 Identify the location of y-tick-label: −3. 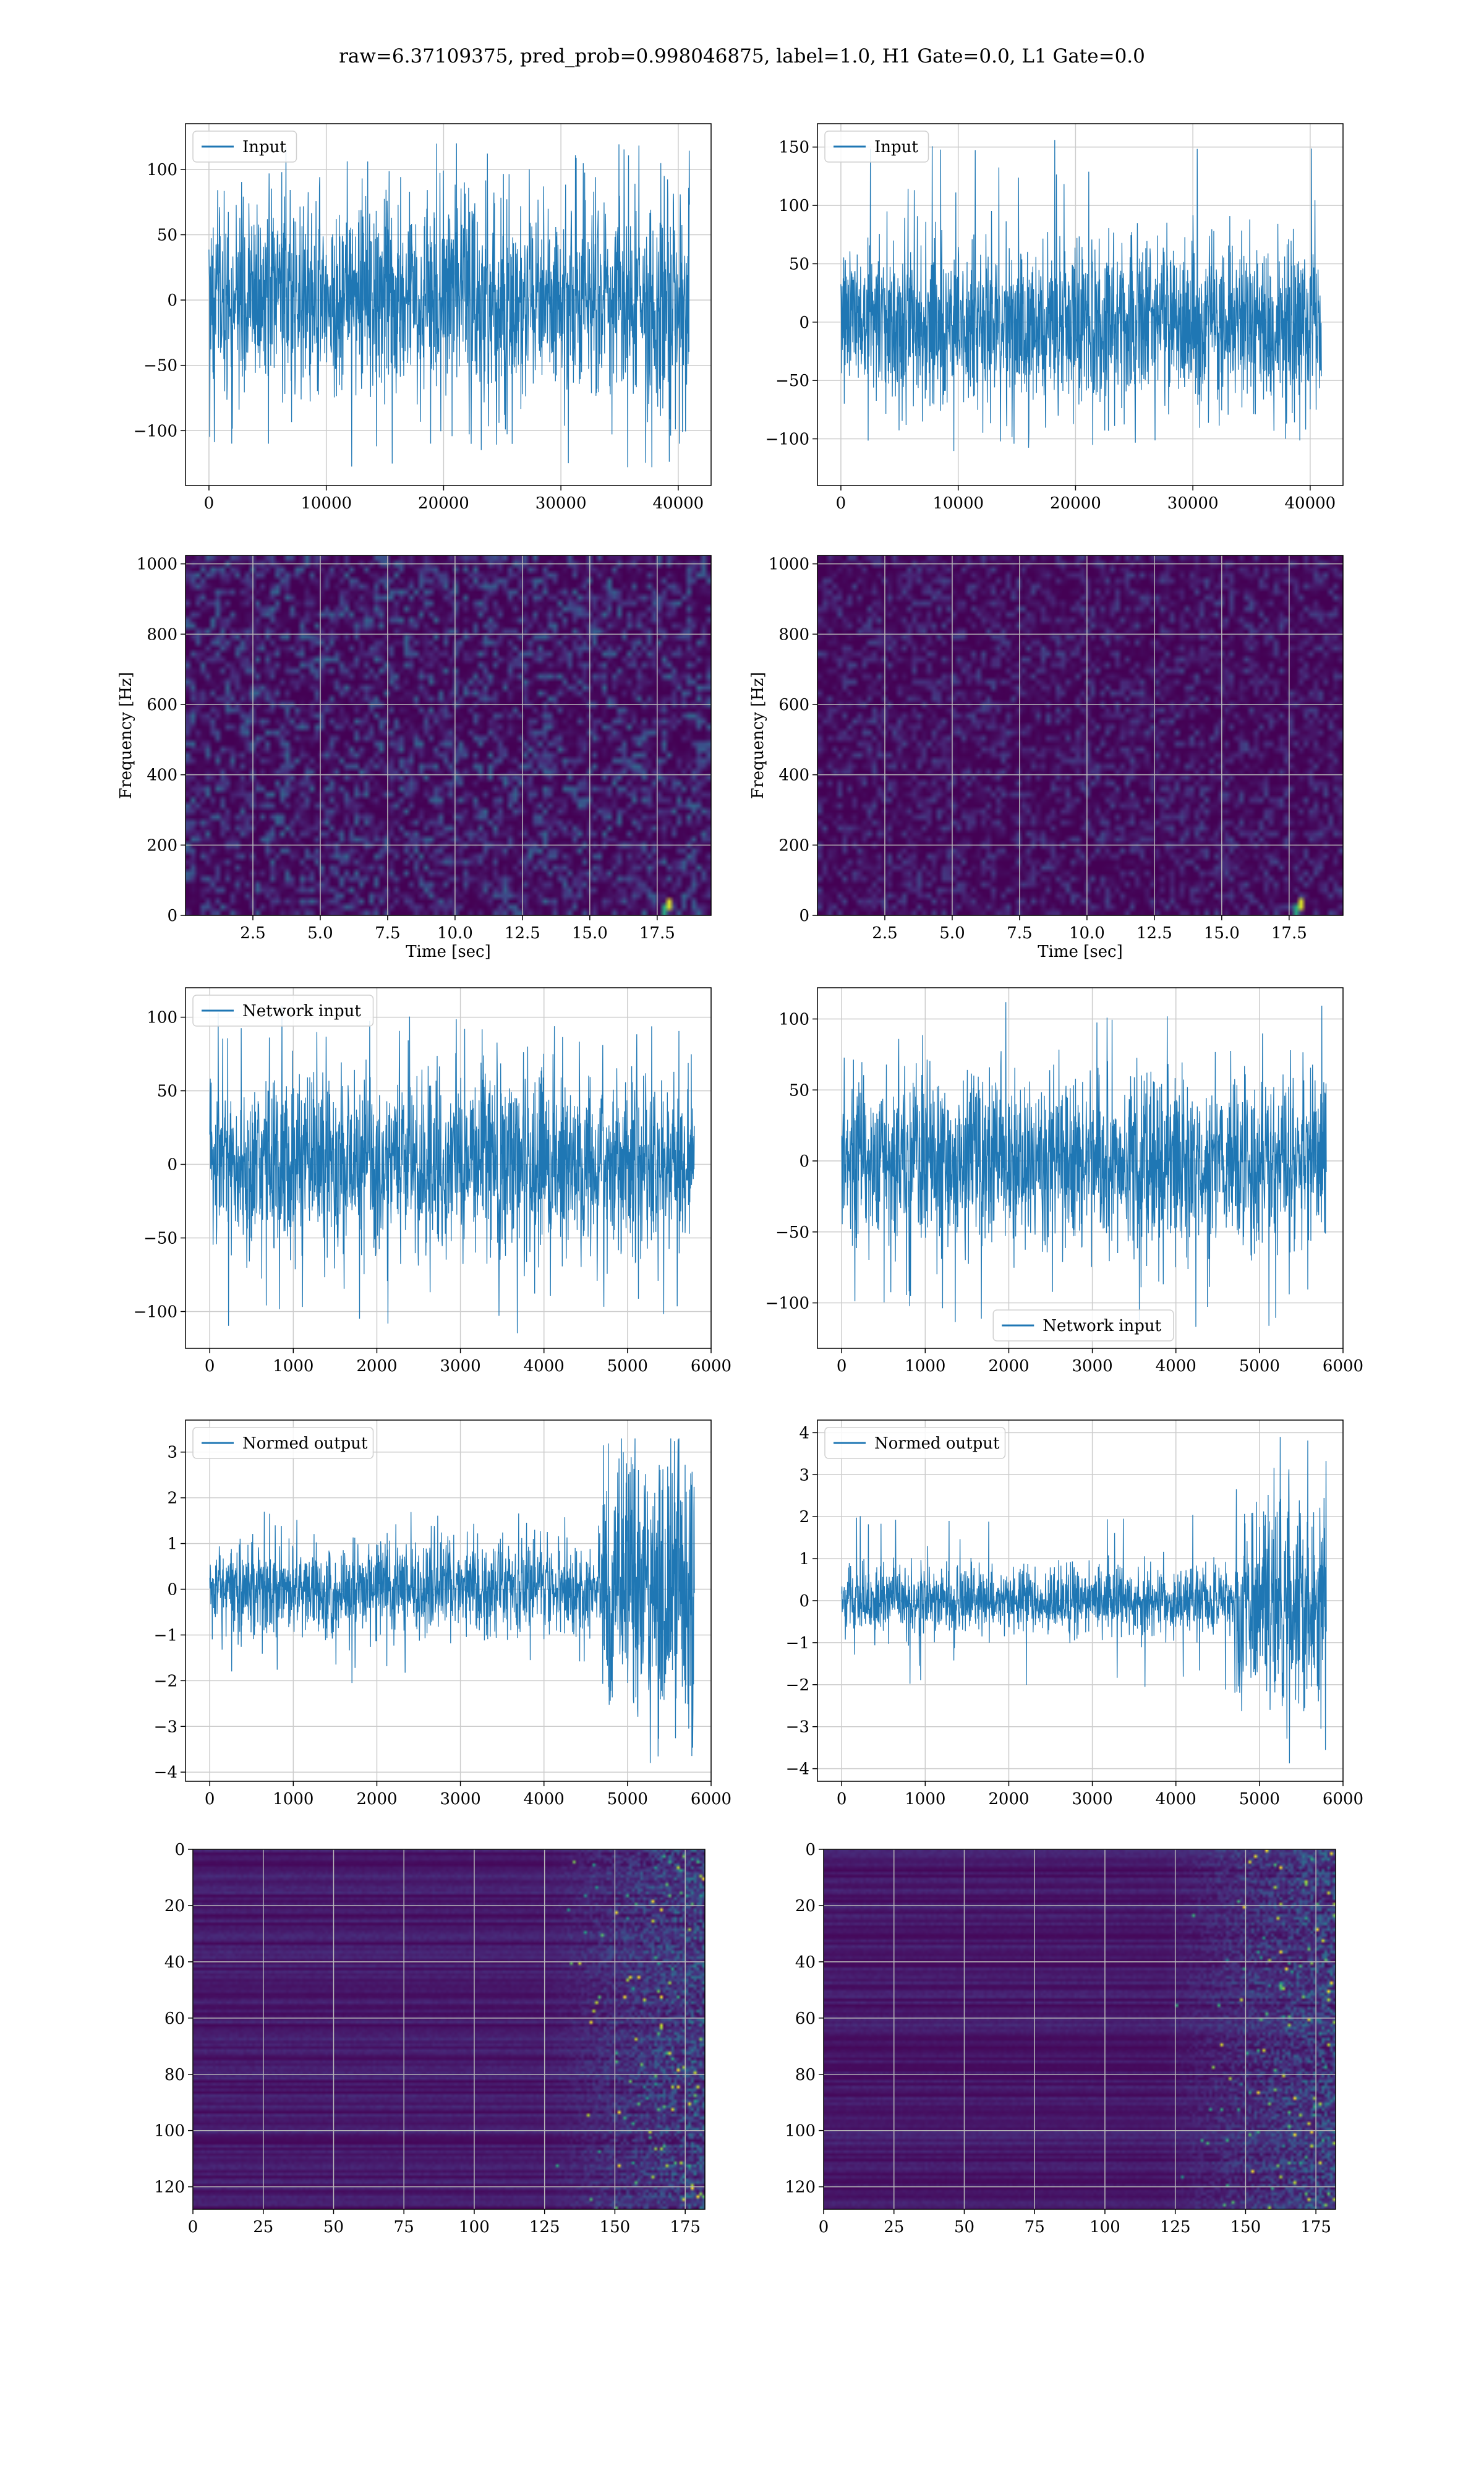
(797, 1727).